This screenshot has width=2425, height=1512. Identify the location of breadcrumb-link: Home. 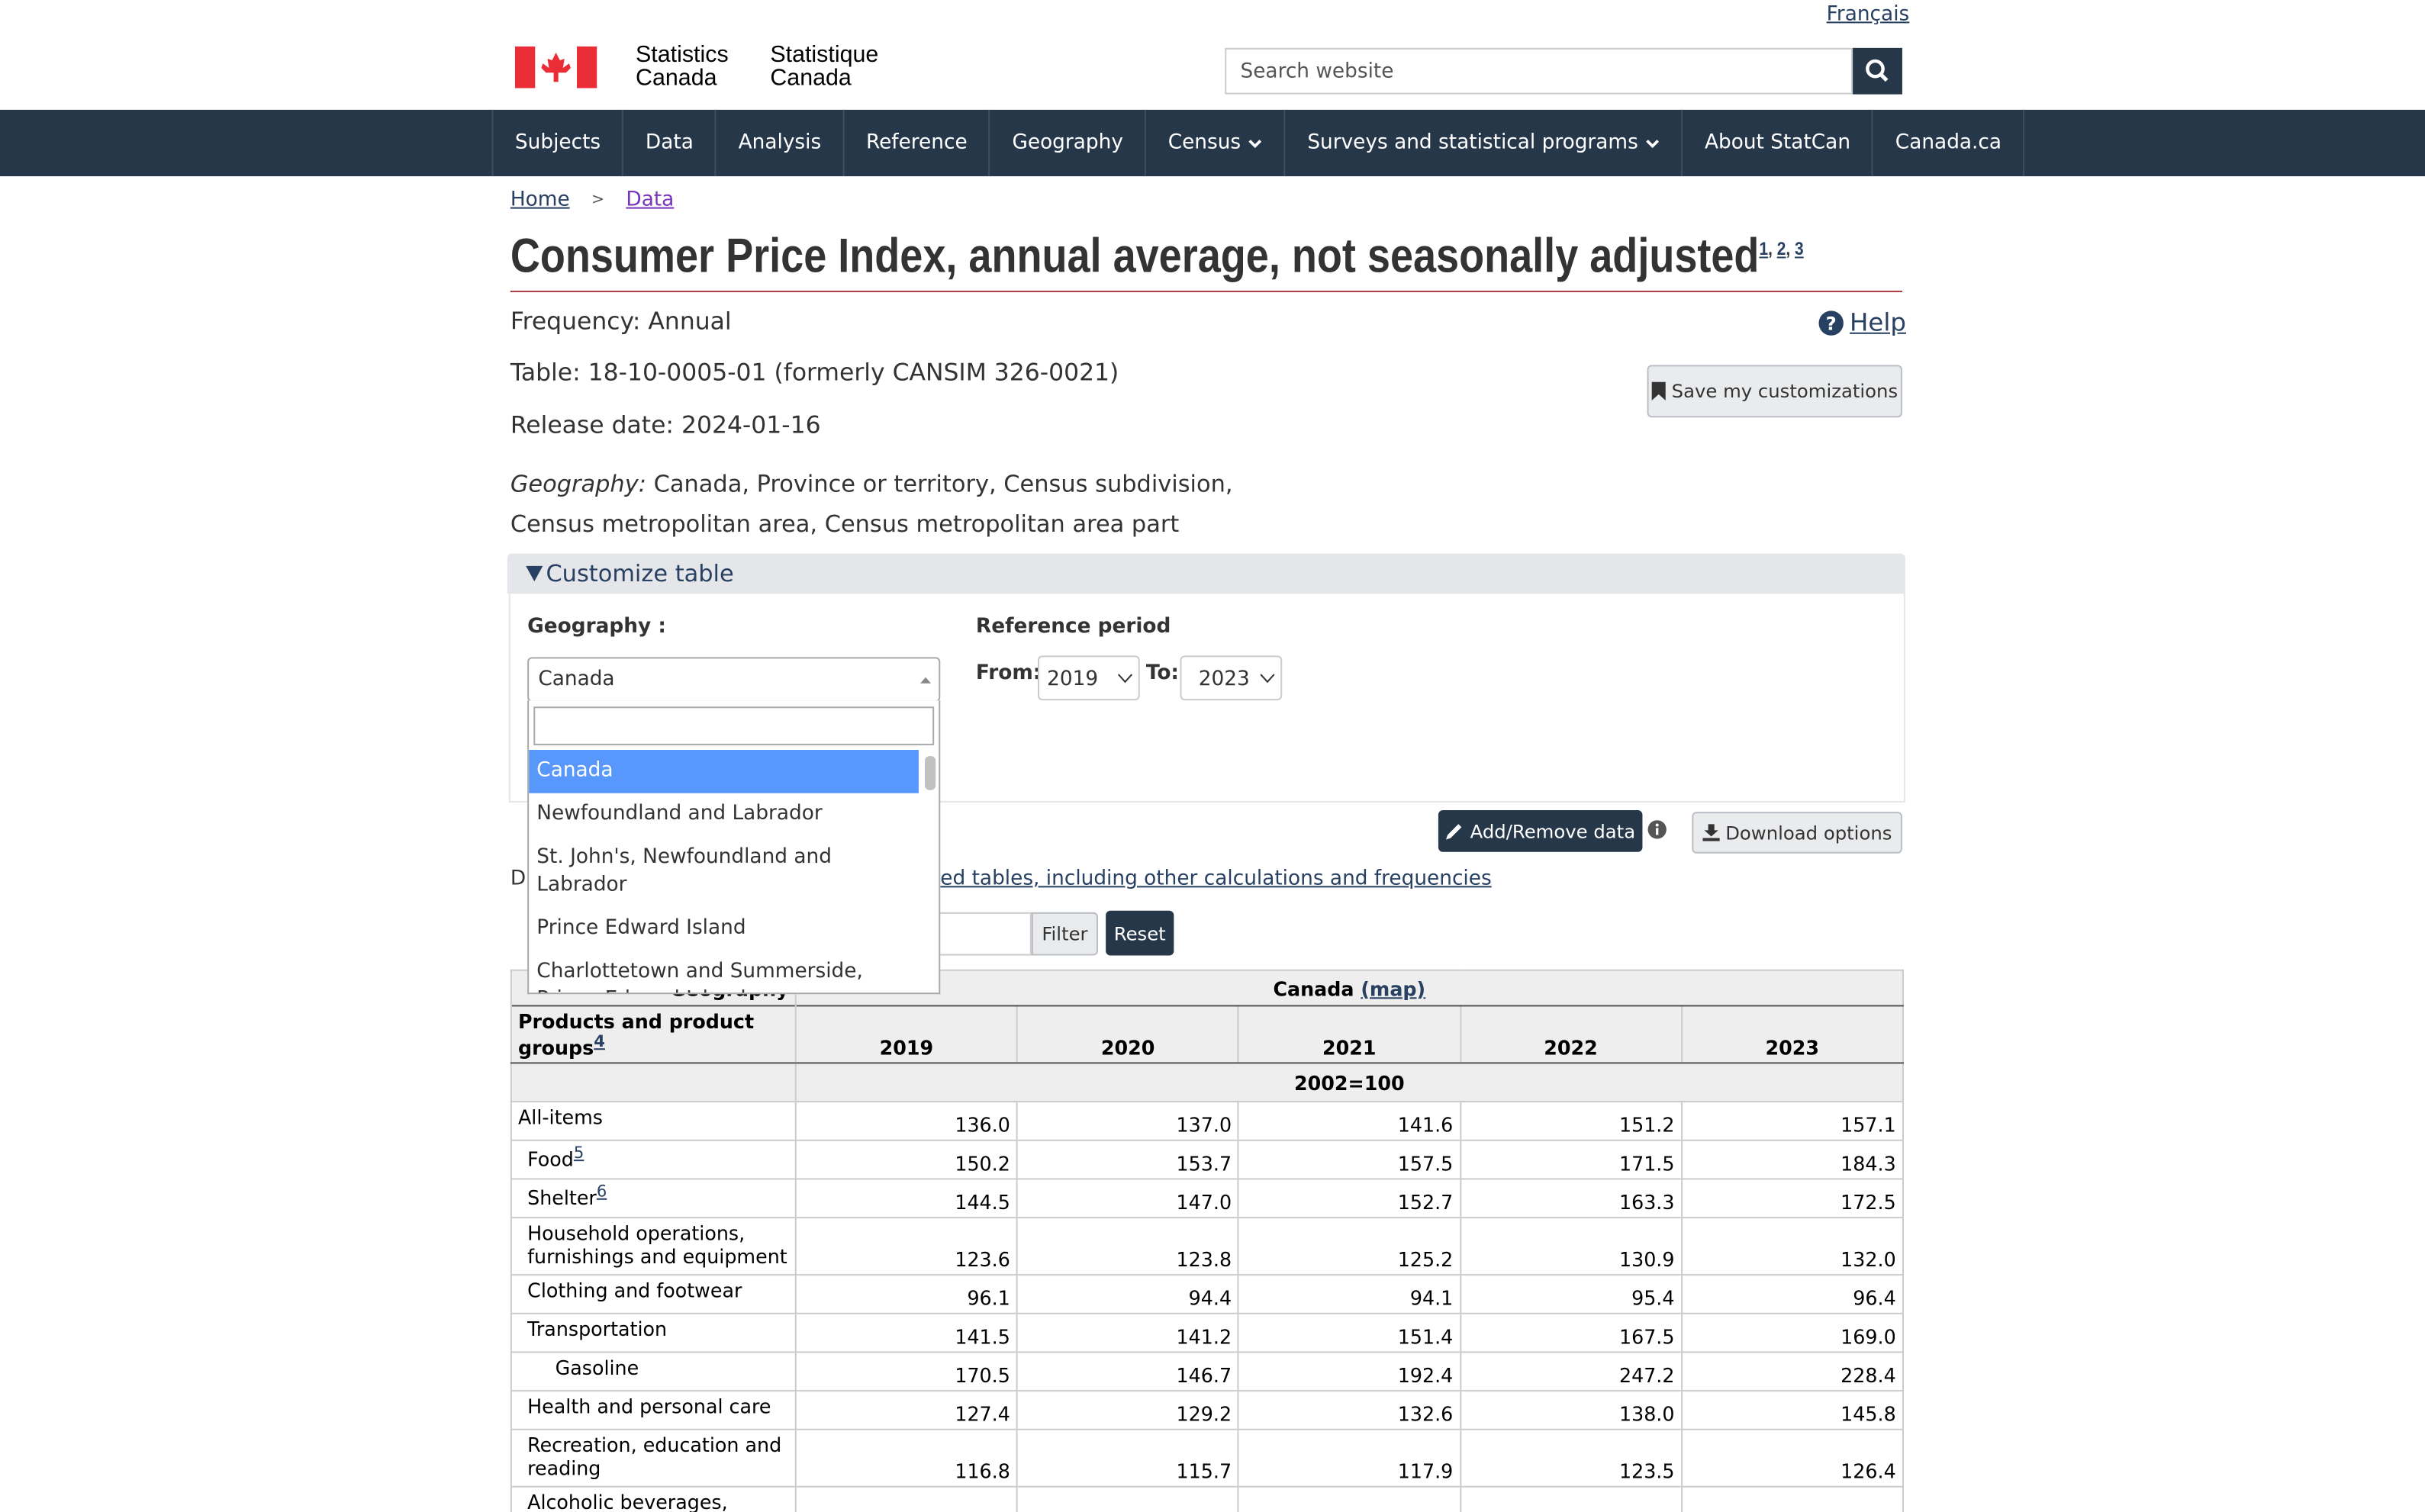
(540, 200).